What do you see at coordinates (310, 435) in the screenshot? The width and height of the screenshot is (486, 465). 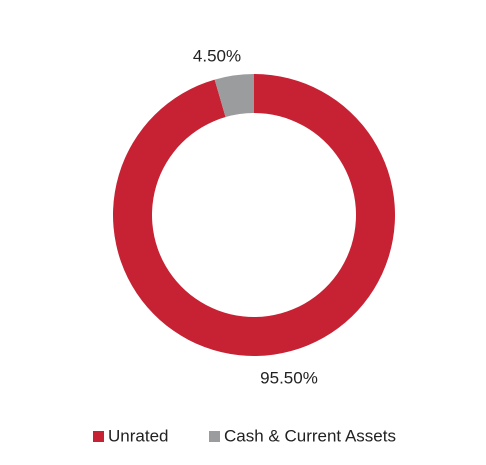 I see `legend-label: Cash & Current Assets` at bounding box center [310, 435].